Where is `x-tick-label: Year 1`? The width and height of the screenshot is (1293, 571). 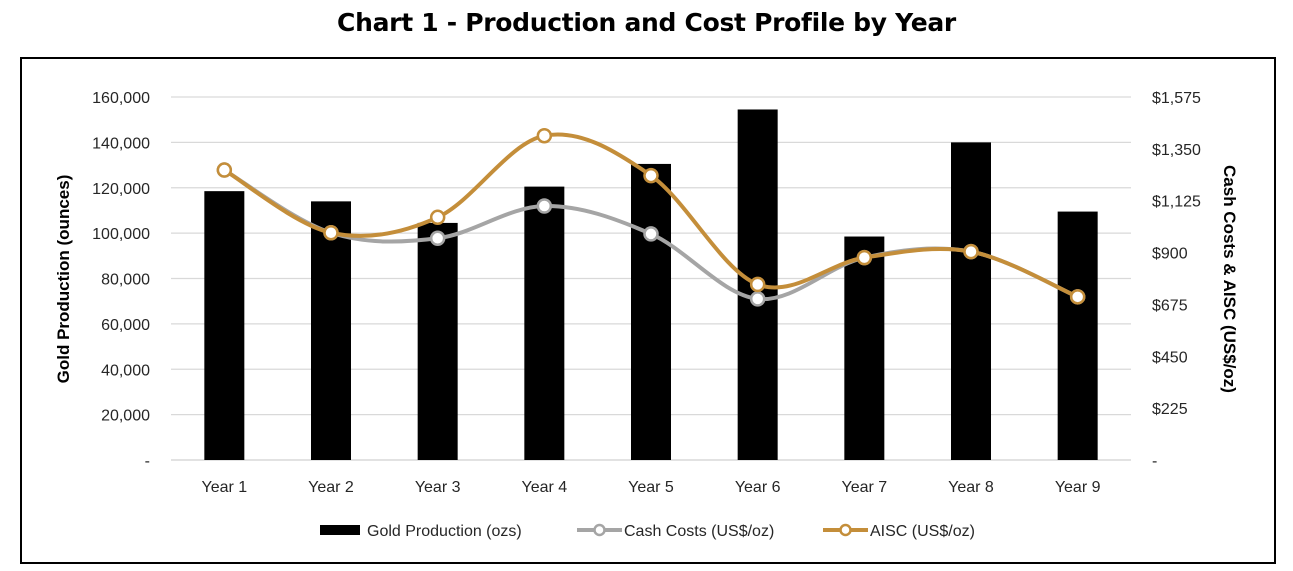 x-tick-label: Year 1 is located at coordinates (224, 487).